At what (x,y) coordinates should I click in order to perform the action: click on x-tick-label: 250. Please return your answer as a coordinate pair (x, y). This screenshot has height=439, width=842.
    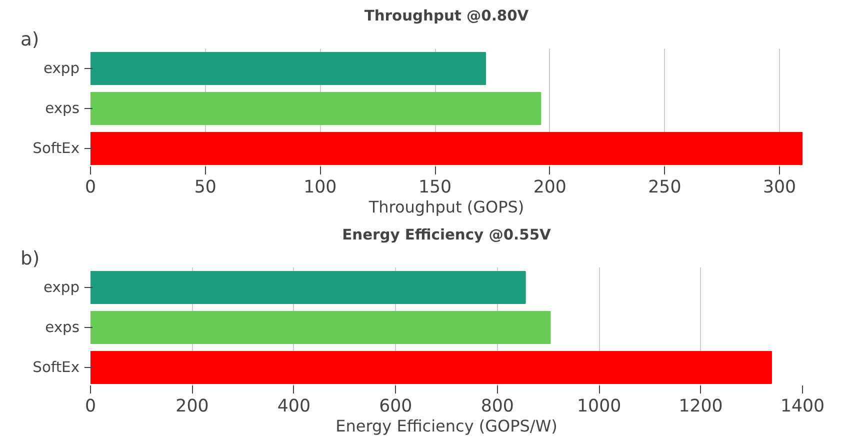
    Looking at the image, I should click on (665, 188).